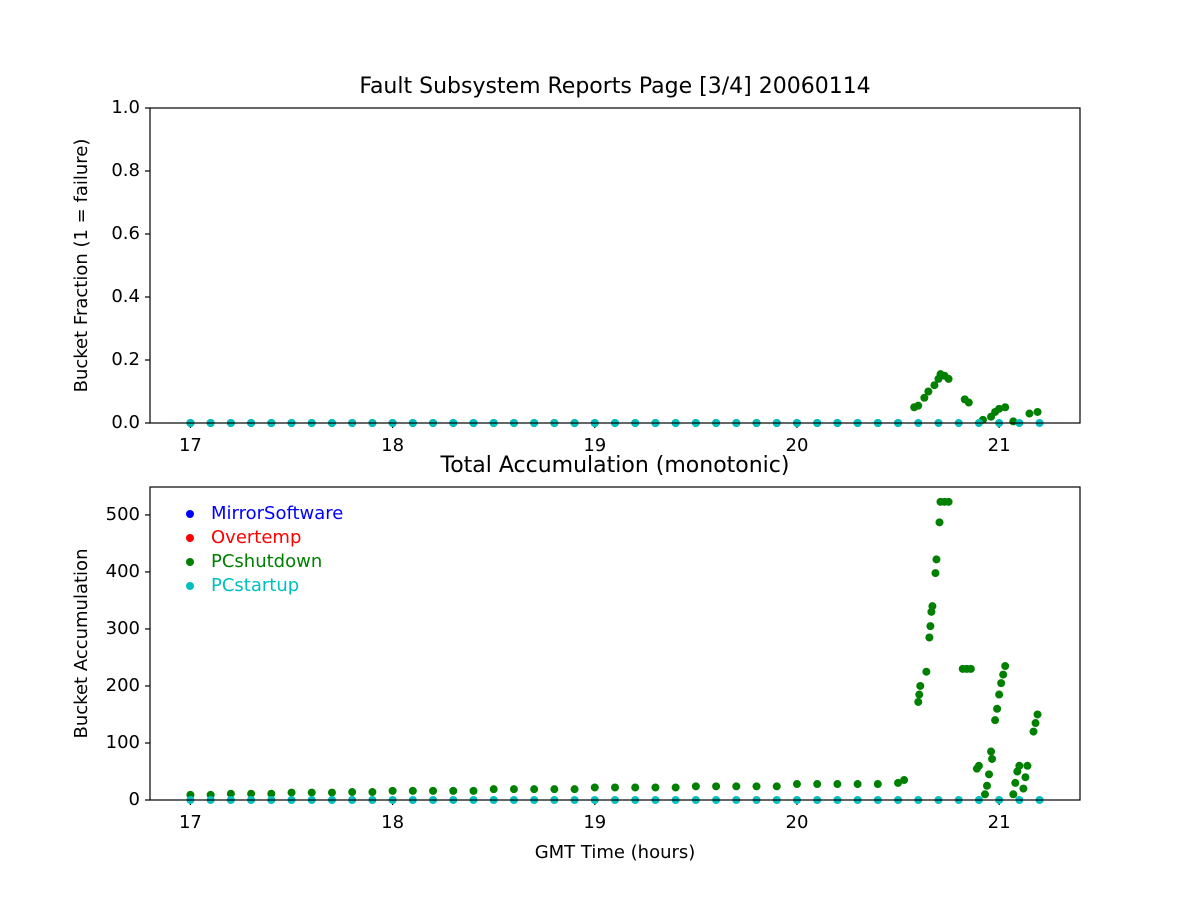  Describe the element at coordinates (125, 170) in the screenshot. I see `y-tick-label: 0.8` at that location.